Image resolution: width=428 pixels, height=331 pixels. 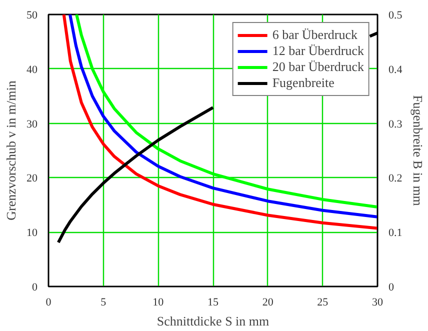 What do you see at coordinates (32, 178) in the screenshot?
I see `y-tick-label: 20` at bounding box center [32, 178].